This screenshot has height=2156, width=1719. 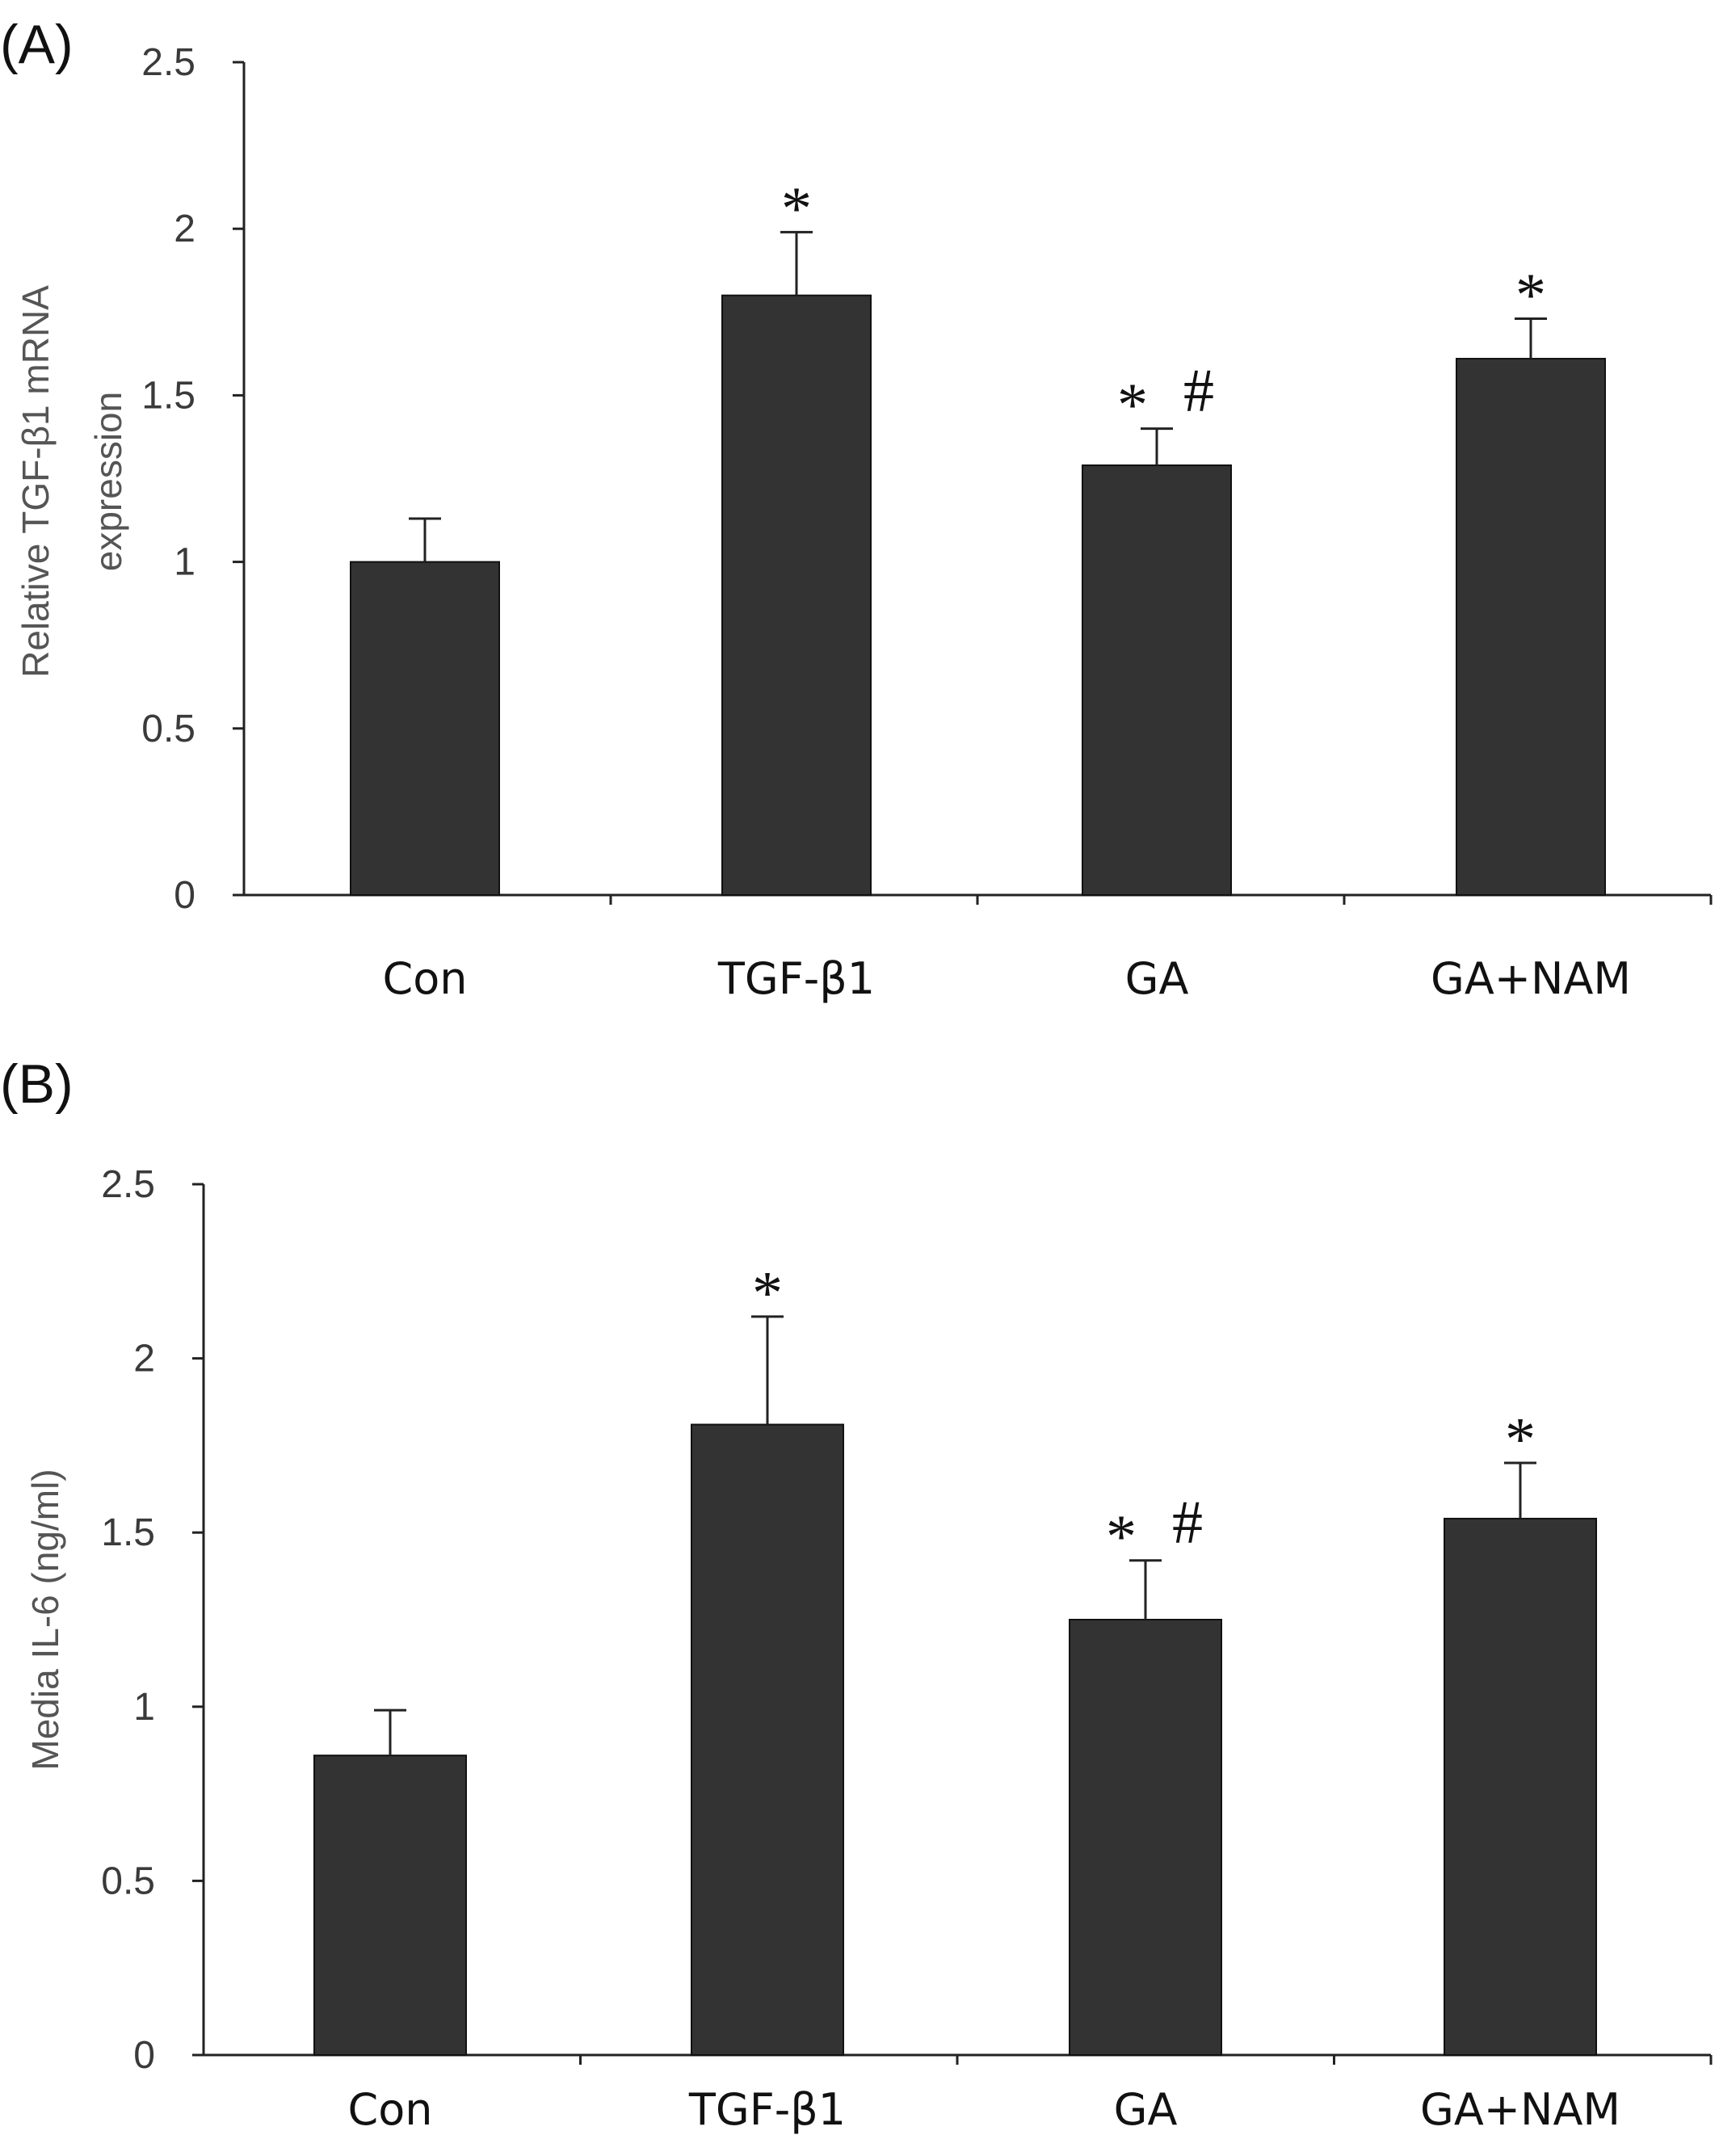 I want to click on y-axis-title: Relative TGF-β1 mRNA, so click(x=36, y=481).